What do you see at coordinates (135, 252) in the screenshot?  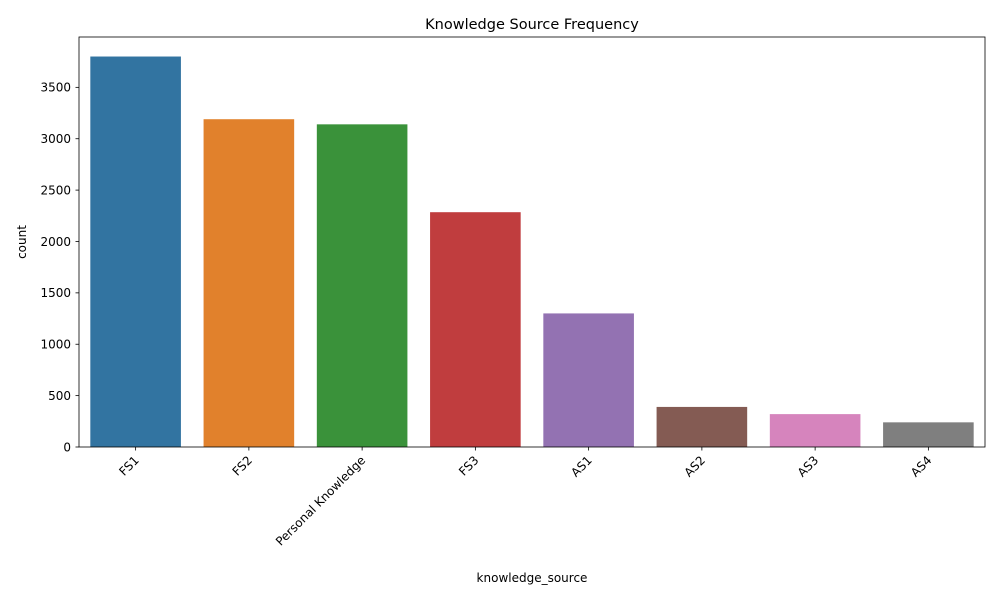 I see `bar-fs1` at bounding box center [135, 252].